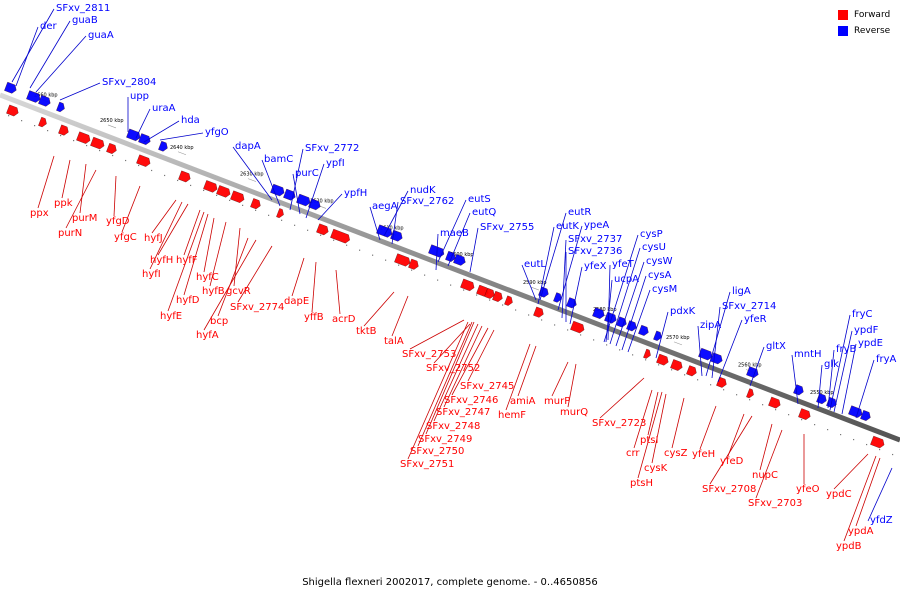 This screenshot has width=900, height=600. Describe the element at coordinates (633, 453) in the screenshot. I see `forward-gene-label: crr` at that location.